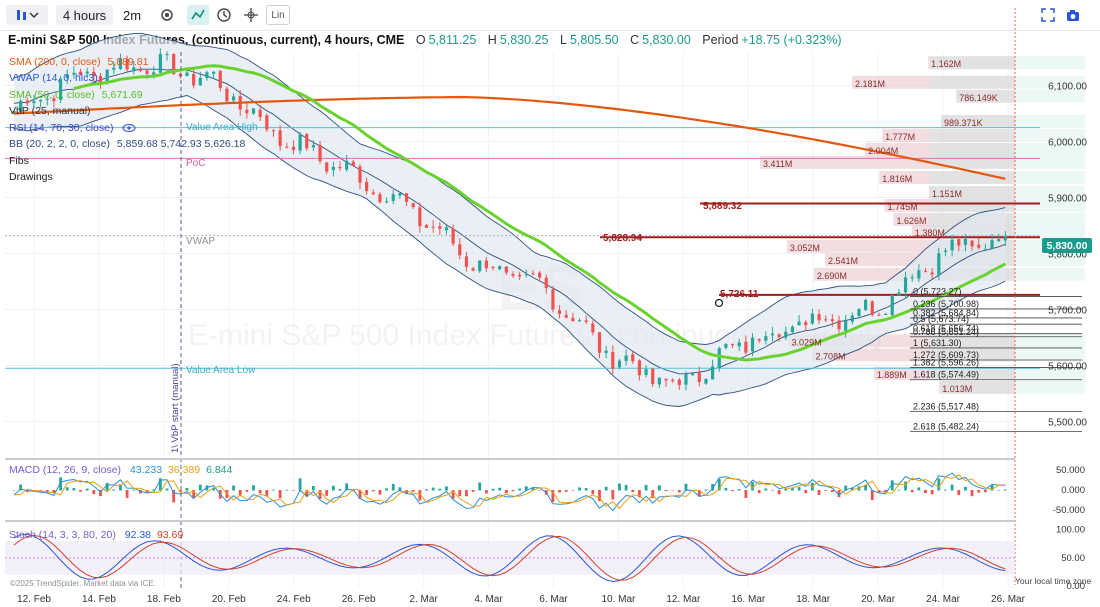  What do you see at coordinates (129, 128) in the screenshot?
I see `eye-icon` at bounding box center [129, 128].